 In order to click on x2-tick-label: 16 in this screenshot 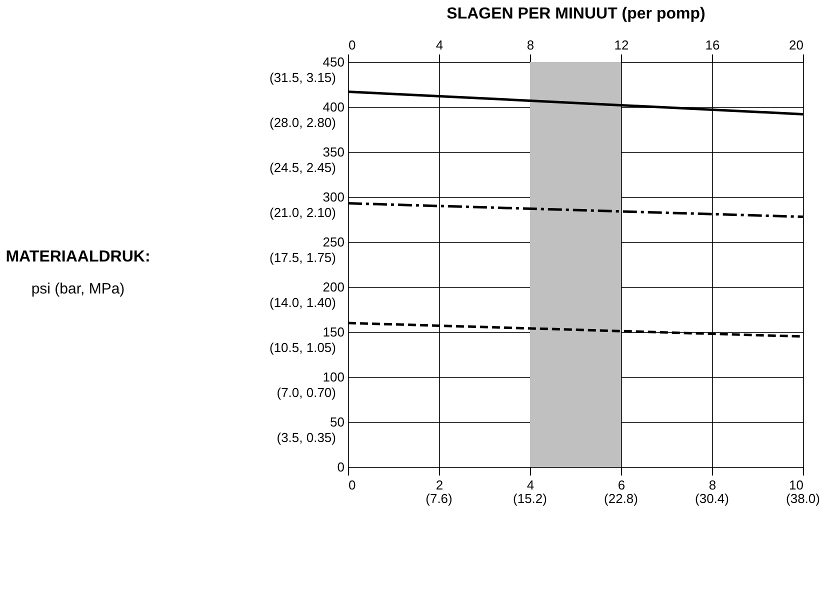, I will do `click(712, 45)`.